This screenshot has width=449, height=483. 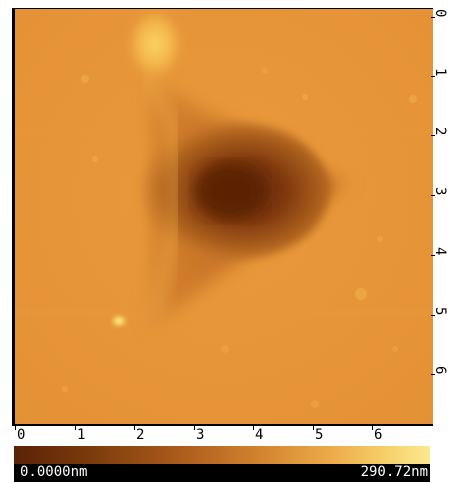 I want to click on x-tick-label: 4, so click(x=259, y=435).